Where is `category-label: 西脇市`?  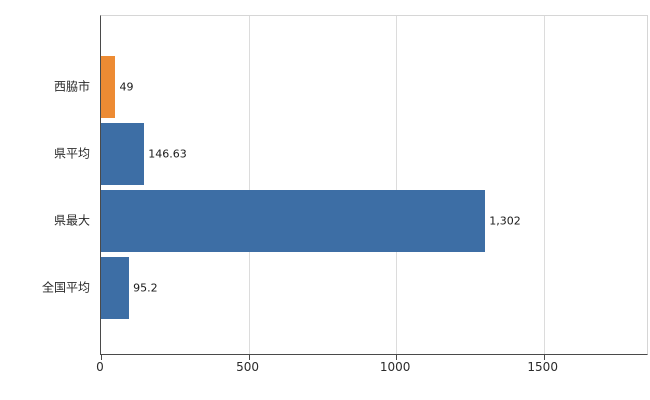 category-label: 西脇市 is located at coordinates (71, 86).